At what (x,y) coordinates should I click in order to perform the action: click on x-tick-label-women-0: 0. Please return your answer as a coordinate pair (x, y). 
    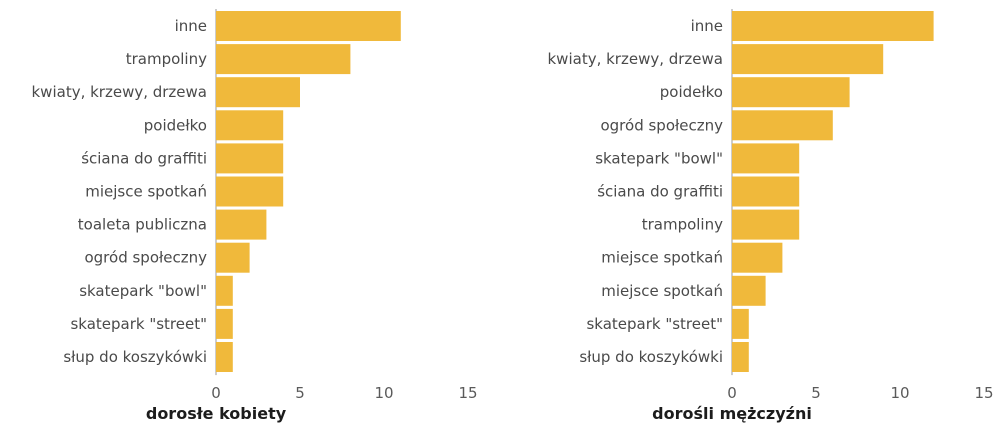
    Looking at the image, I should click on (216, 393).